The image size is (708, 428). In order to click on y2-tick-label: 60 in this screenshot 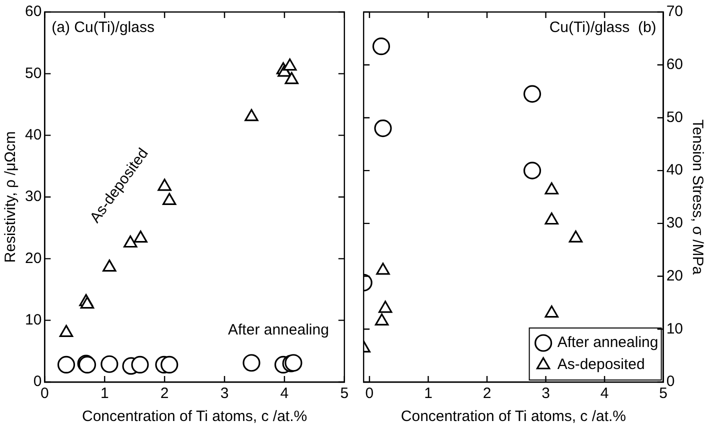, I will do `click(675, 64)`.